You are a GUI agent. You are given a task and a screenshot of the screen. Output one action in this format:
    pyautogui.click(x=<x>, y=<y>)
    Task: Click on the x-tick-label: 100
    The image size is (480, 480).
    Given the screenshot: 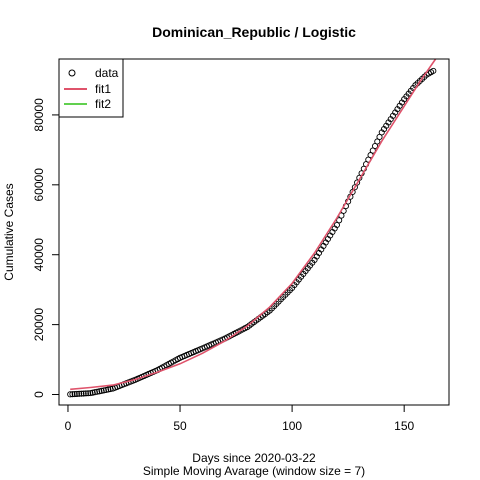 What is the action you would take?
    pyautogui.click(x=292, y=426)
    